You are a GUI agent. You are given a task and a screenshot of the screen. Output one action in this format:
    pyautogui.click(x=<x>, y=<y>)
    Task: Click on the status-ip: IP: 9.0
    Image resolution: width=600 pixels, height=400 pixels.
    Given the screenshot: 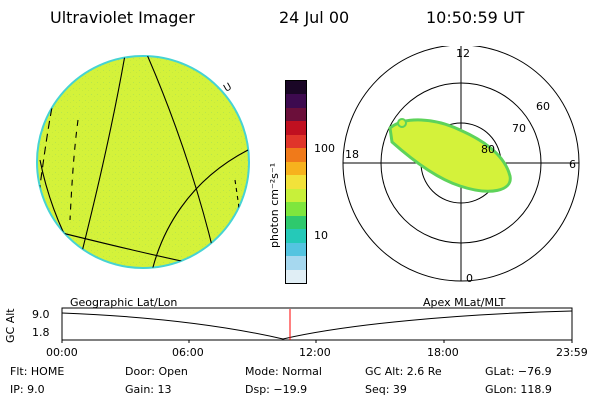 What is the action you would take?
    pyautogui.click(x=27, y=389)
    